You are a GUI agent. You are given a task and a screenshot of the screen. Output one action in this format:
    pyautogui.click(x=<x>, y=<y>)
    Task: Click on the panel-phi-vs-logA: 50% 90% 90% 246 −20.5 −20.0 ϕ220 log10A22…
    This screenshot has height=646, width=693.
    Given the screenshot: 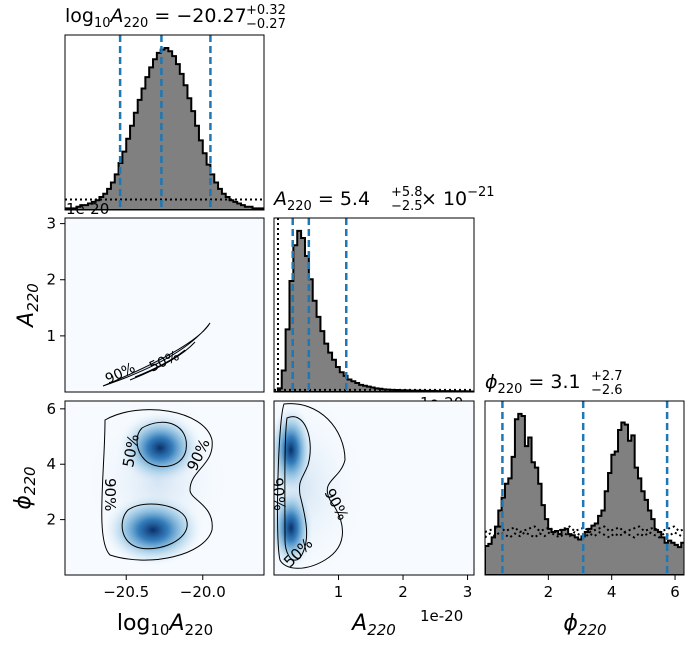 What is the action you would take?
    pyautogui.click(x=138, y=519)
    